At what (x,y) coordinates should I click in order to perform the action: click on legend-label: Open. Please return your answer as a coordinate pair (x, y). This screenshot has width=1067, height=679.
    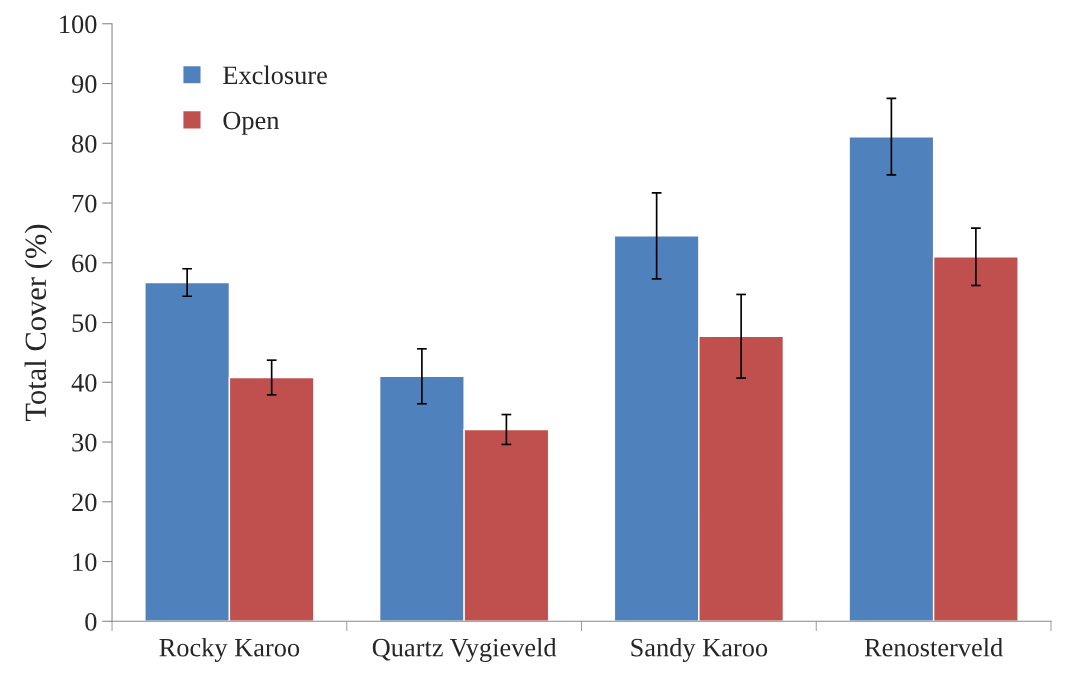
    Looking at the image, I should click on (251, 123).